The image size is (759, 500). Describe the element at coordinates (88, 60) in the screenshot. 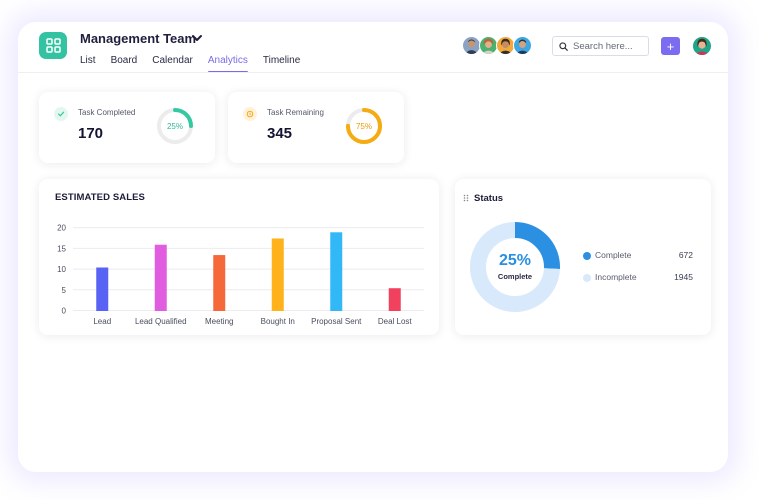

I see `tab-list: List` at that location.